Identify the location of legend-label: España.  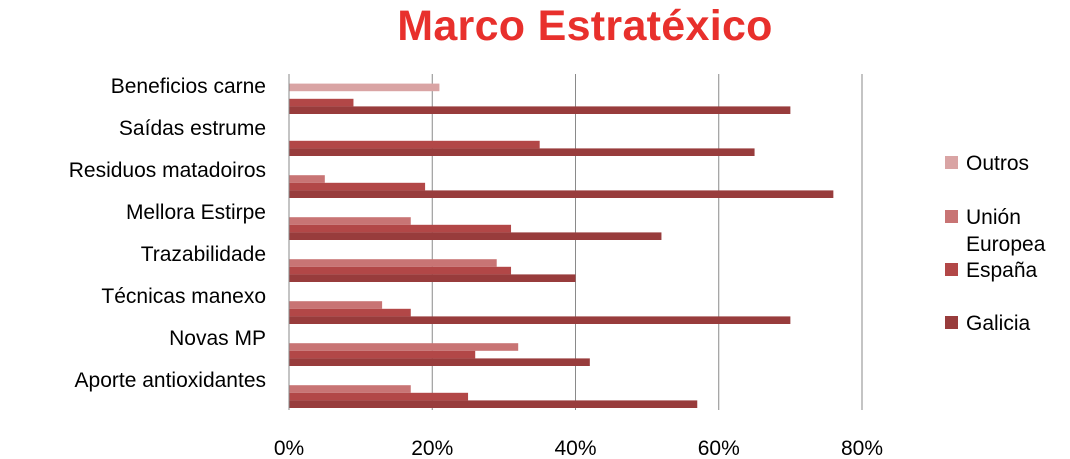
(1002, 270).